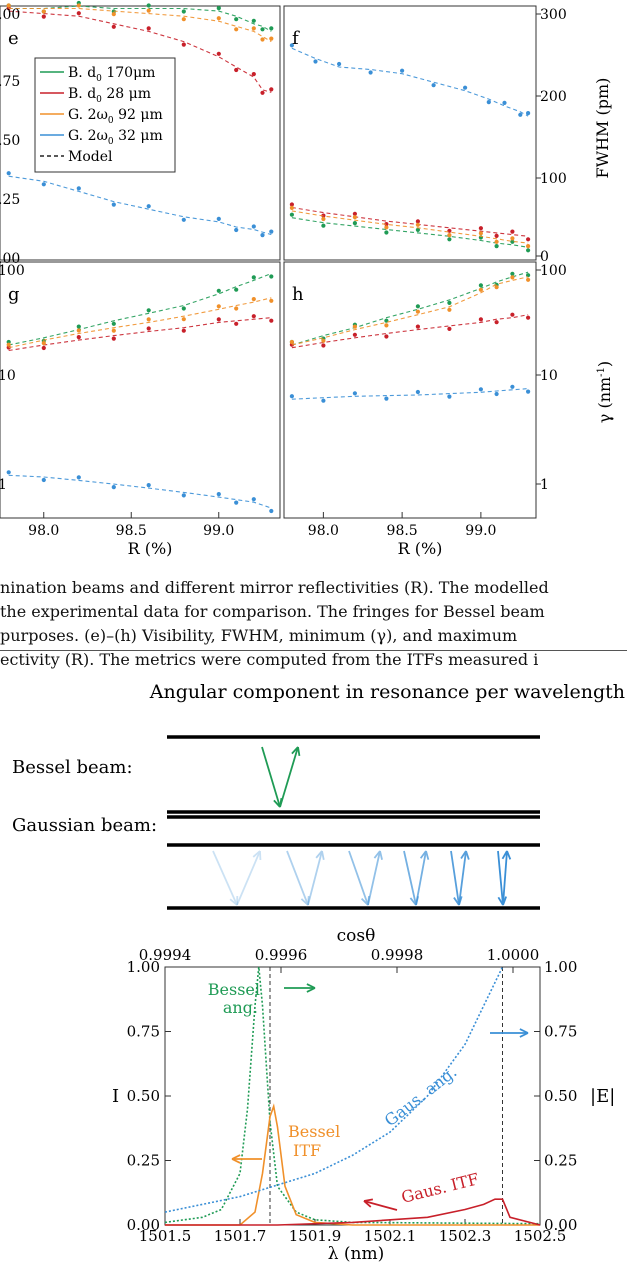 Image resolution: width=627 pixels, height=1287 pixels. I want to click on tick-label: 98.0, so click(323, 531).